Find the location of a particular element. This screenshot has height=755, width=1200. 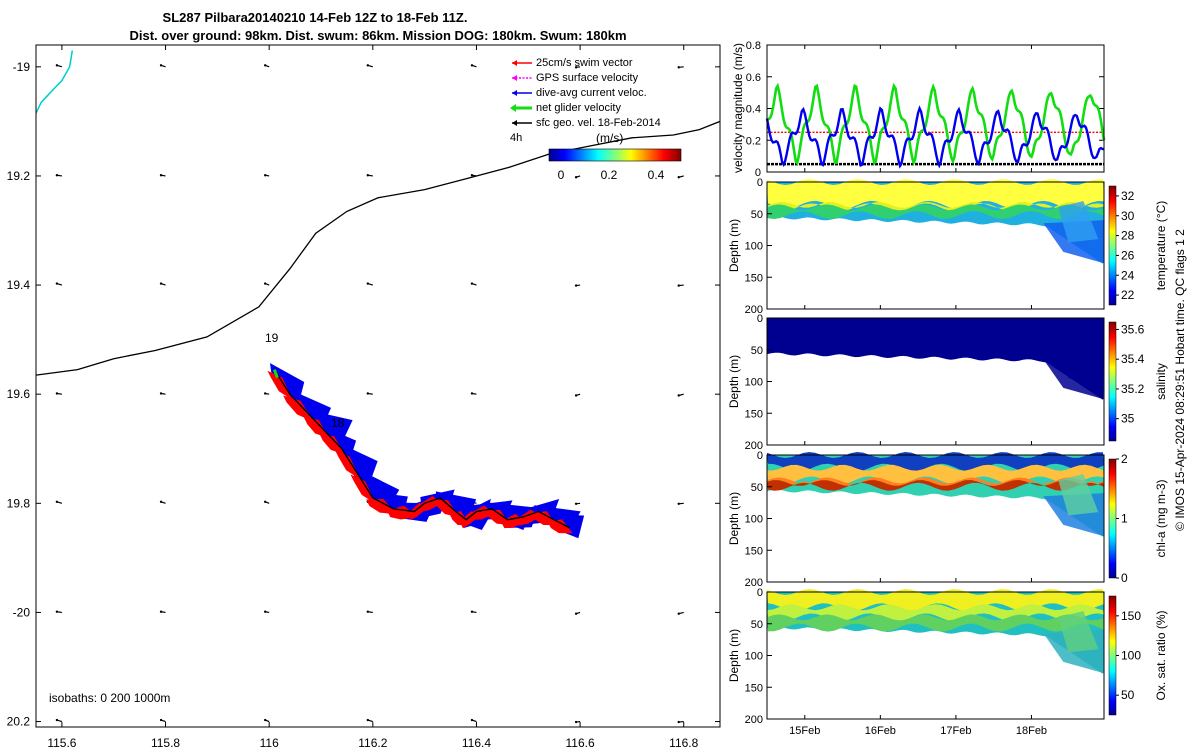

colorbar-tick-label: 0 is located at coordinates (1124, 578).